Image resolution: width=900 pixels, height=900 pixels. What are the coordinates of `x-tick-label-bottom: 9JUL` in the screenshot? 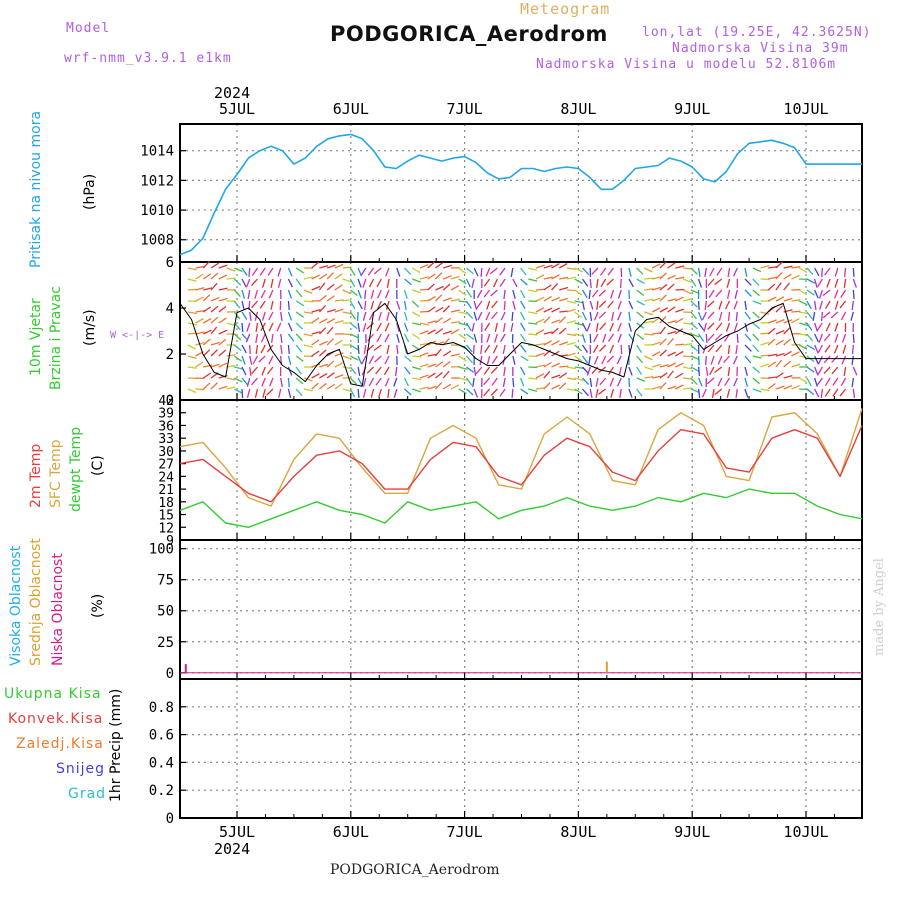 It's located at (692, 832).